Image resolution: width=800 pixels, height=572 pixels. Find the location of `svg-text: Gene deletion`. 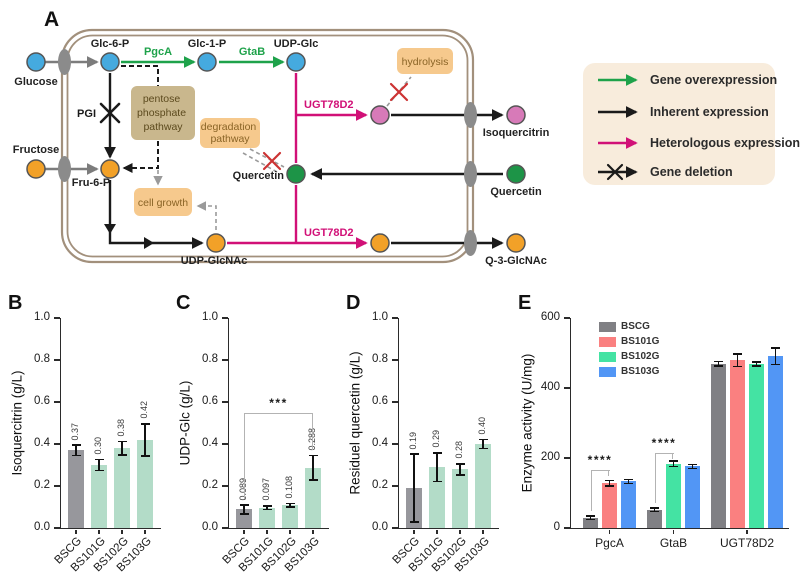

svg-text: Gene deletion is located at coordinates (691, 172).